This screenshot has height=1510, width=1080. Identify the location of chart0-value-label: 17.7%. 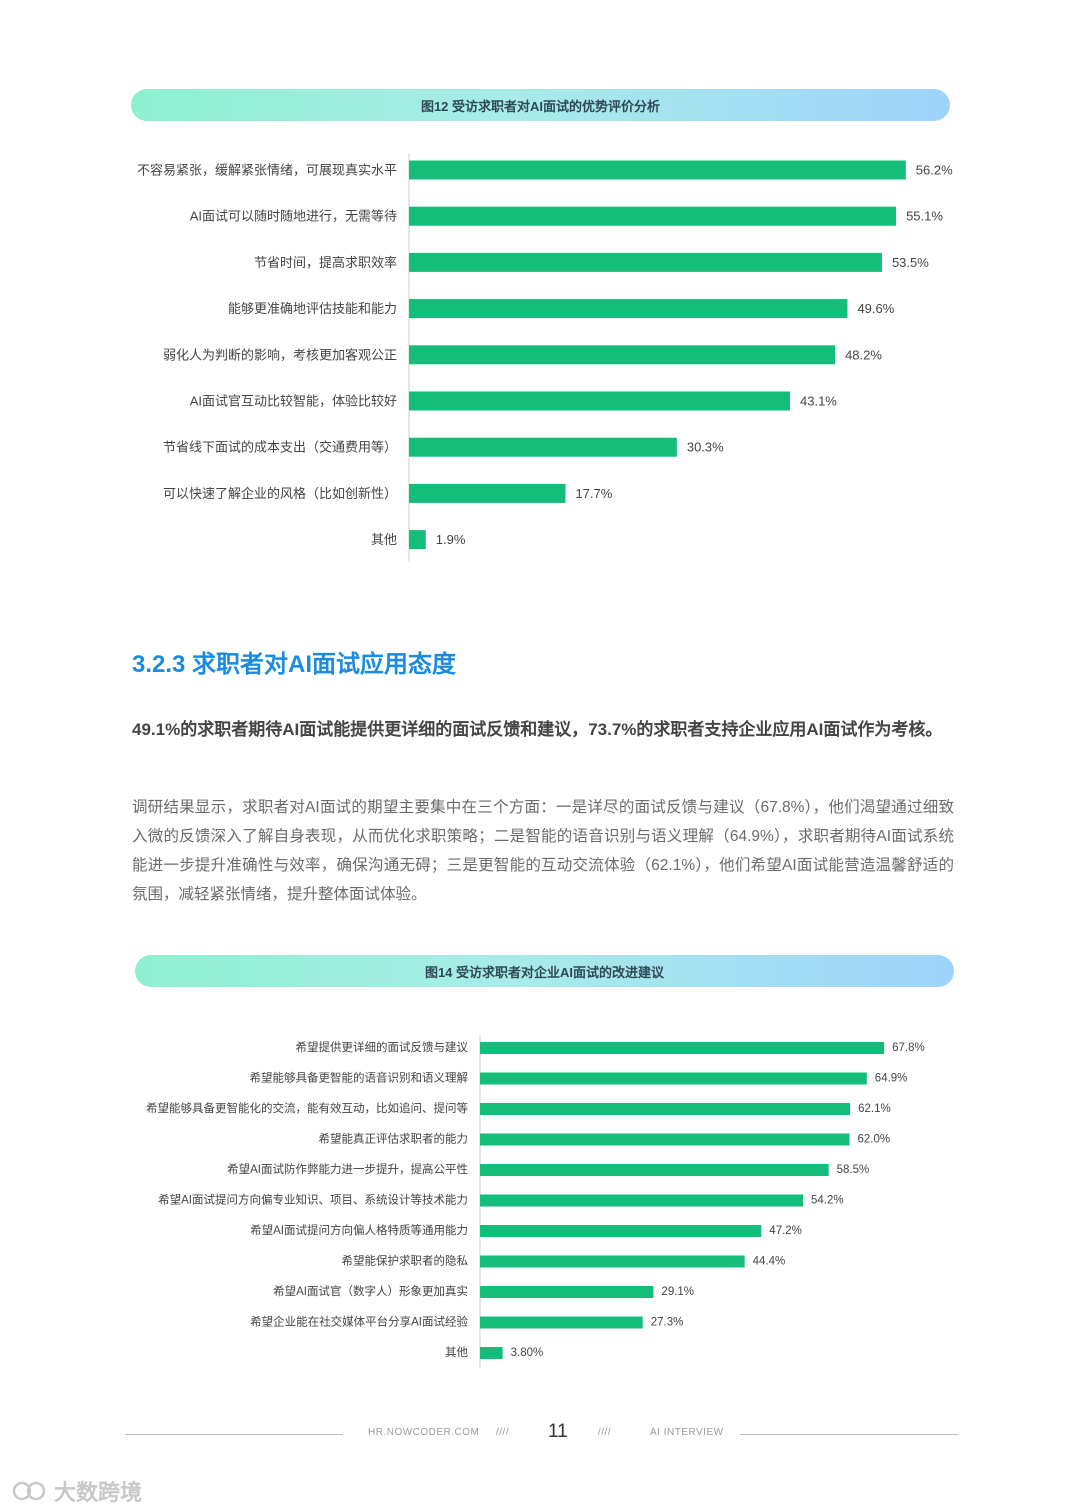
(593, 493).